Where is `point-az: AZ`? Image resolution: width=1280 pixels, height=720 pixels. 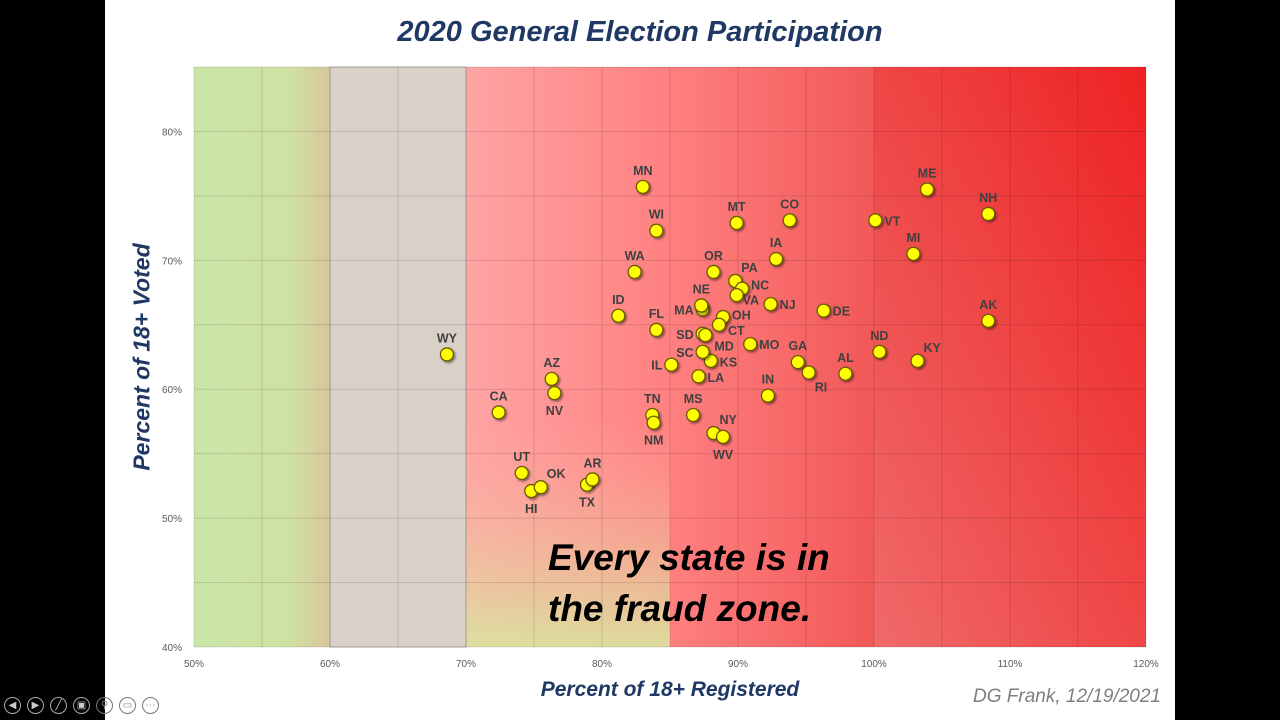
point-az: AZ is located at coordinates (551, 371).